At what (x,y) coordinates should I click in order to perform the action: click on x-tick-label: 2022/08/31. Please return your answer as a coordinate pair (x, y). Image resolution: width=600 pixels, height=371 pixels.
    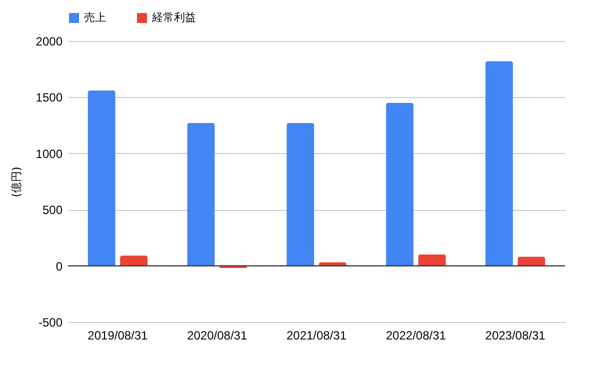
    Looking at the image, I should click on (416, 335).